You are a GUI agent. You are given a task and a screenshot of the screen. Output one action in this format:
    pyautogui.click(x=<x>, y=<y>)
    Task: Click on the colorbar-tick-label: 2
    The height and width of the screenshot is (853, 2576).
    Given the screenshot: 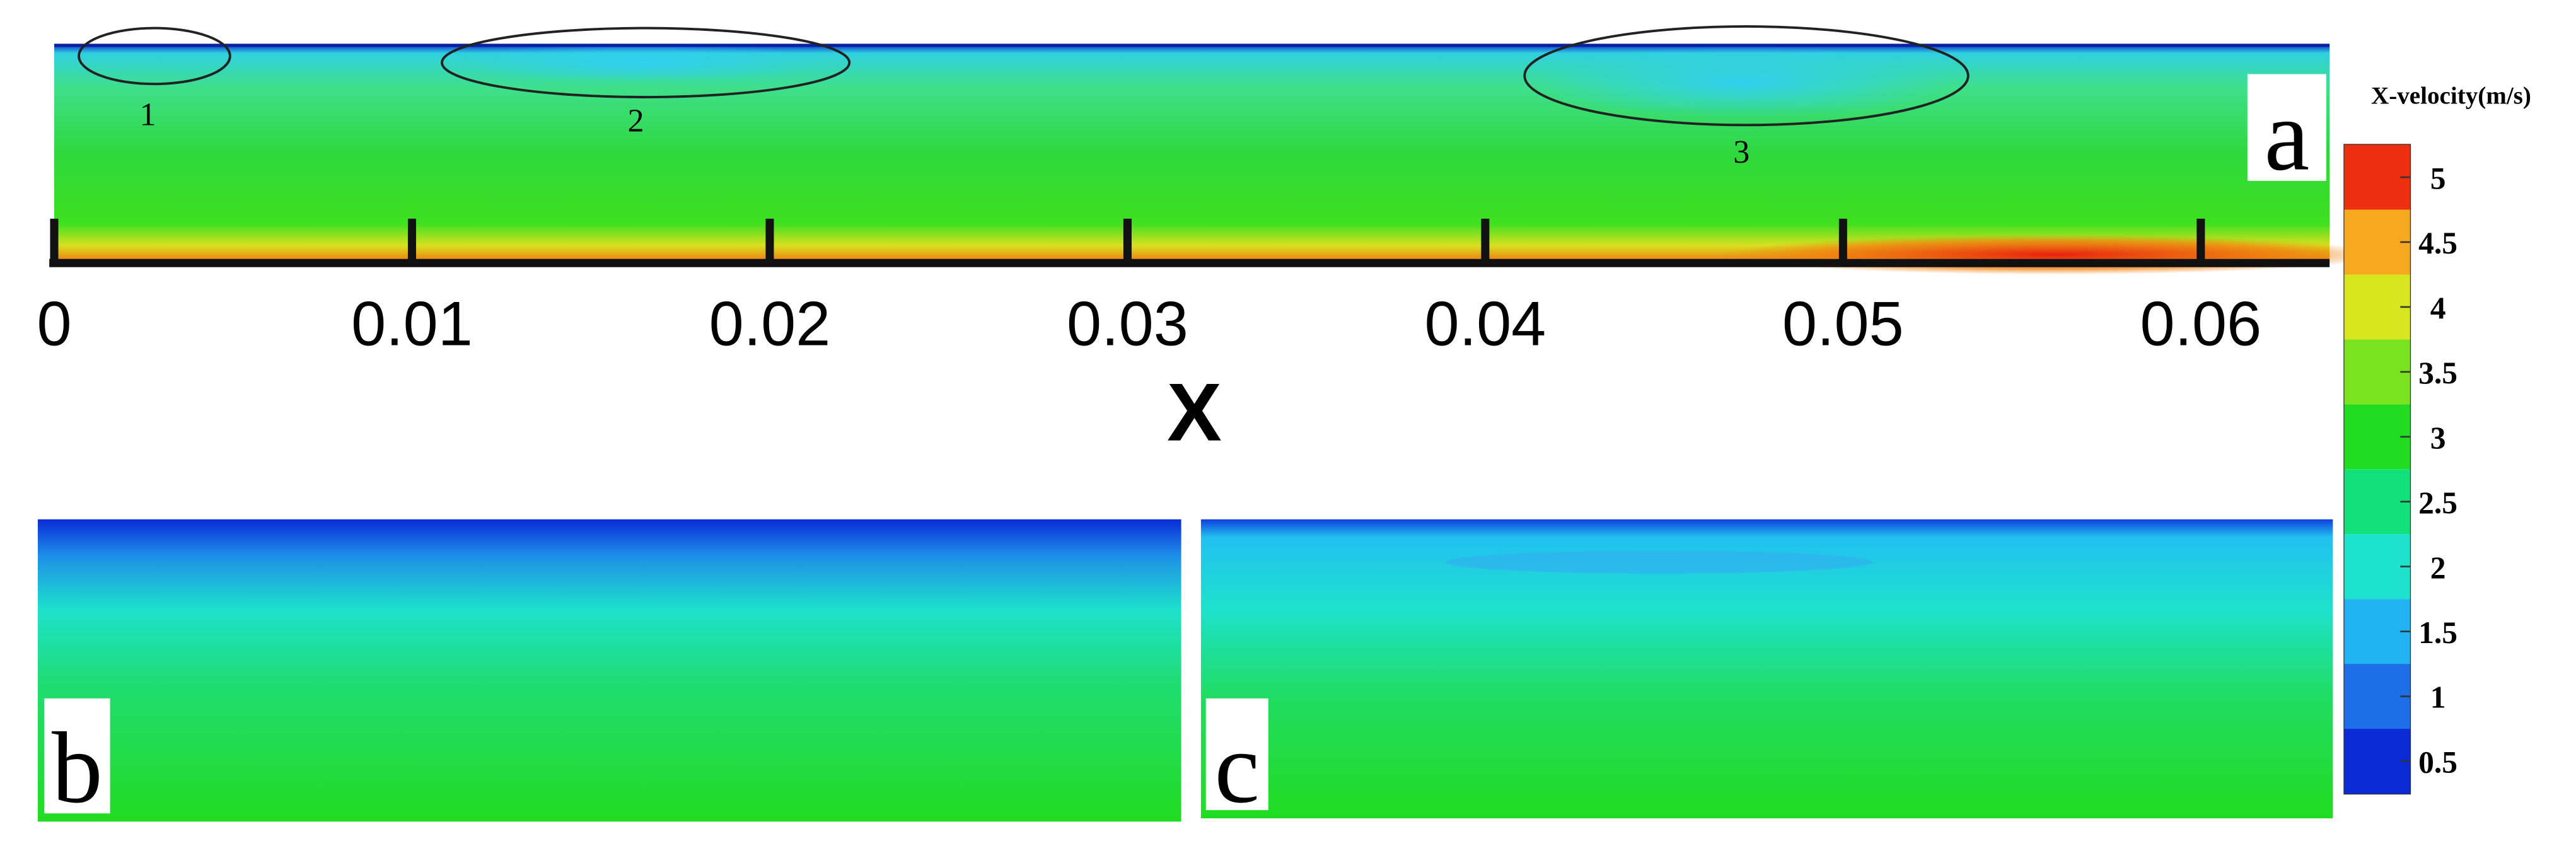 What is the action you would take?
    pyautogui.click(x=2438, y=567)
    